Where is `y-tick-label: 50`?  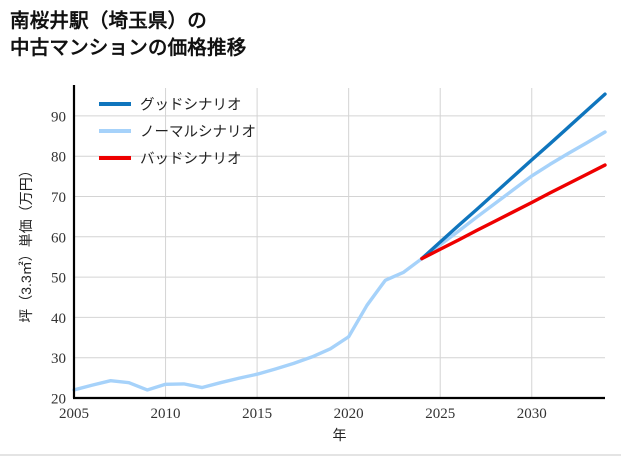
y-tick-label: 50 is located at coordinates (58, 279).